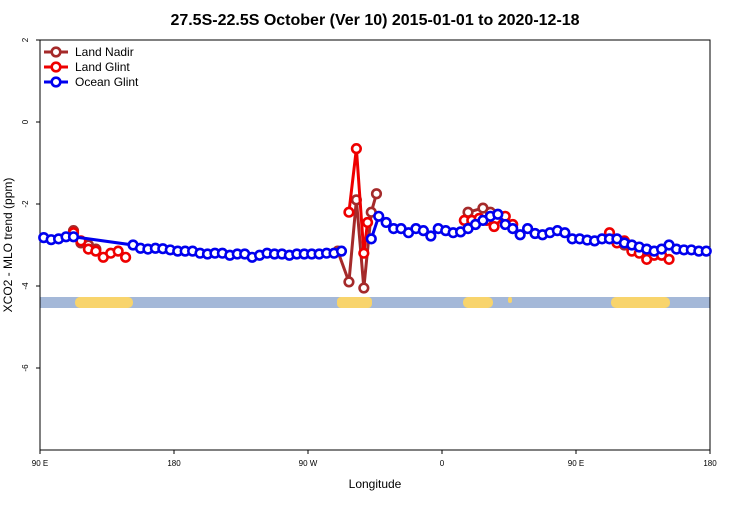  What do you see at coordinates (107, 82) in the screenshot?
I see `legend-label: Ocean Glint` at bounding box center [107, 82].